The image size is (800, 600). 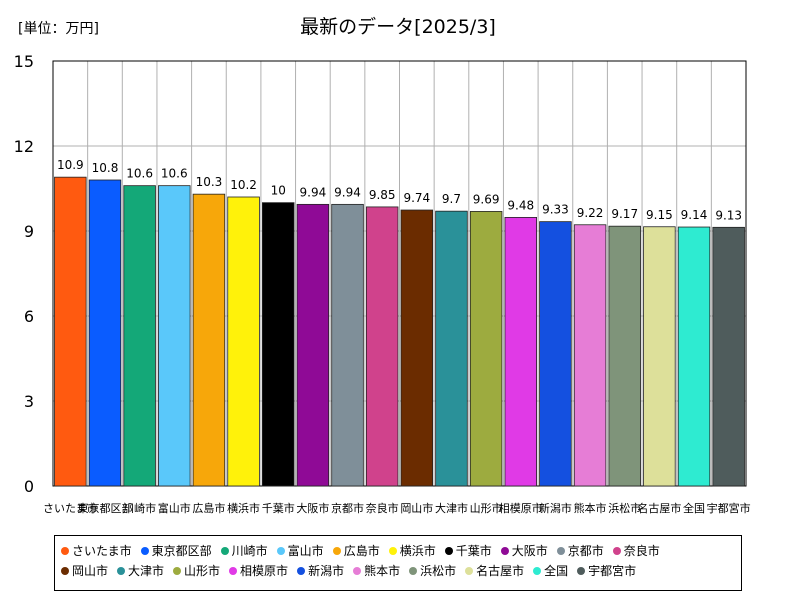 I want to click on x-tick-label: 川崎市, so click(x=139, y=508).